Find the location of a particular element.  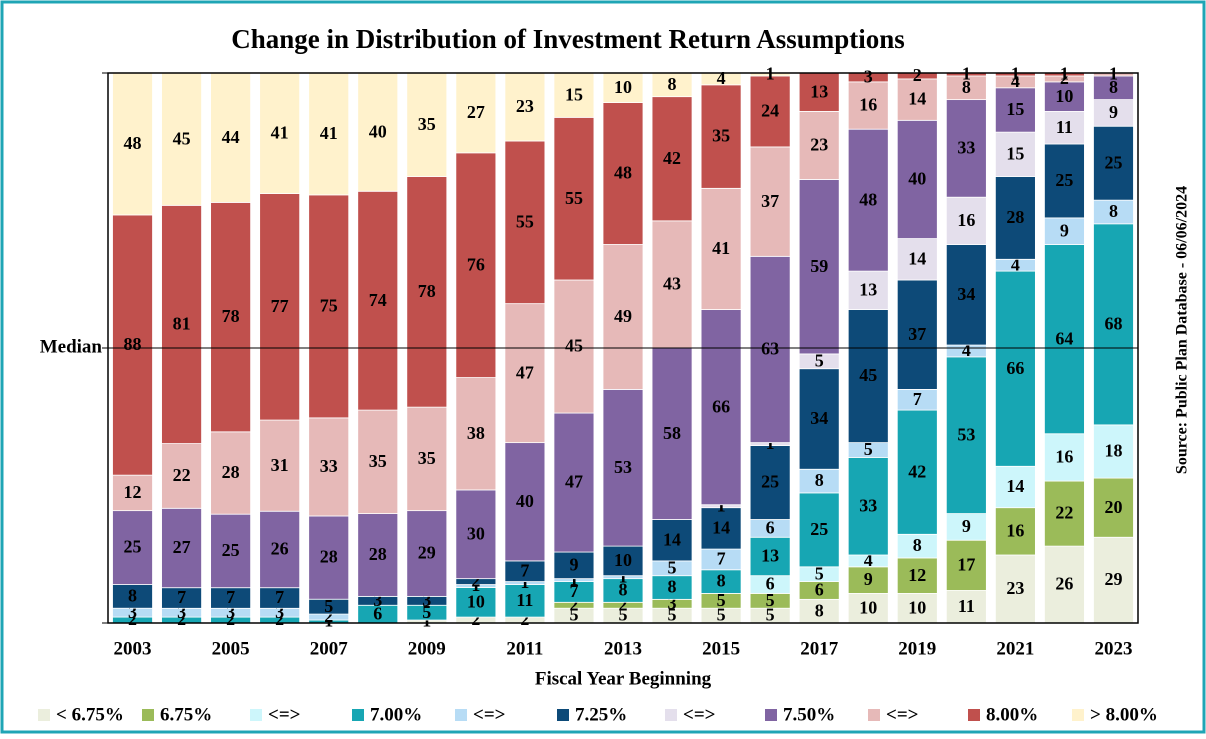

data-label: 31 is located at coordinates (280, 465).